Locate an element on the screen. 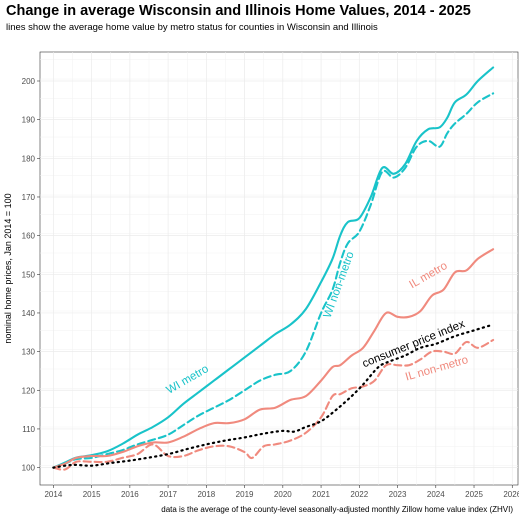 This screenshot has height=519, width=519. x-tick-label: 2016 is located at coordinates (130, 494).